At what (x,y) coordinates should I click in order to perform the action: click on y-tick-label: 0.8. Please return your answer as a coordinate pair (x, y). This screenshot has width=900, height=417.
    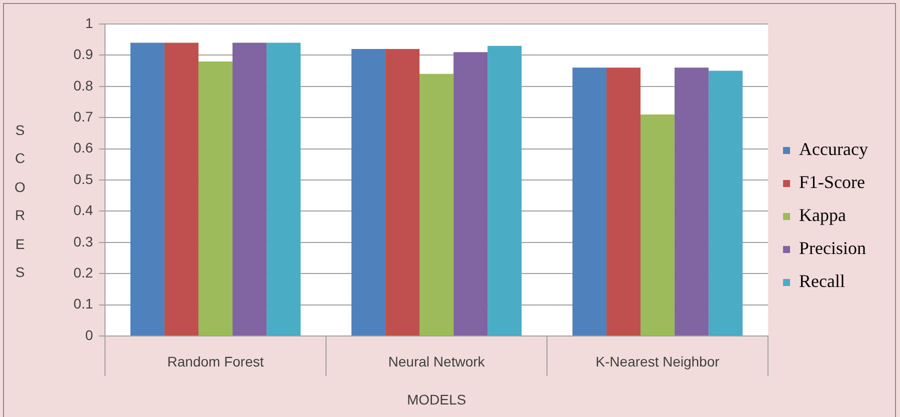
    Looking at the image, I should click on (84, 85).